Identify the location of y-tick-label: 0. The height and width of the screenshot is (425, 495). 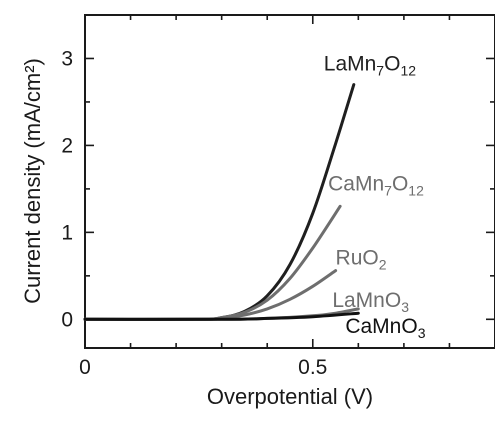
(67, 319).